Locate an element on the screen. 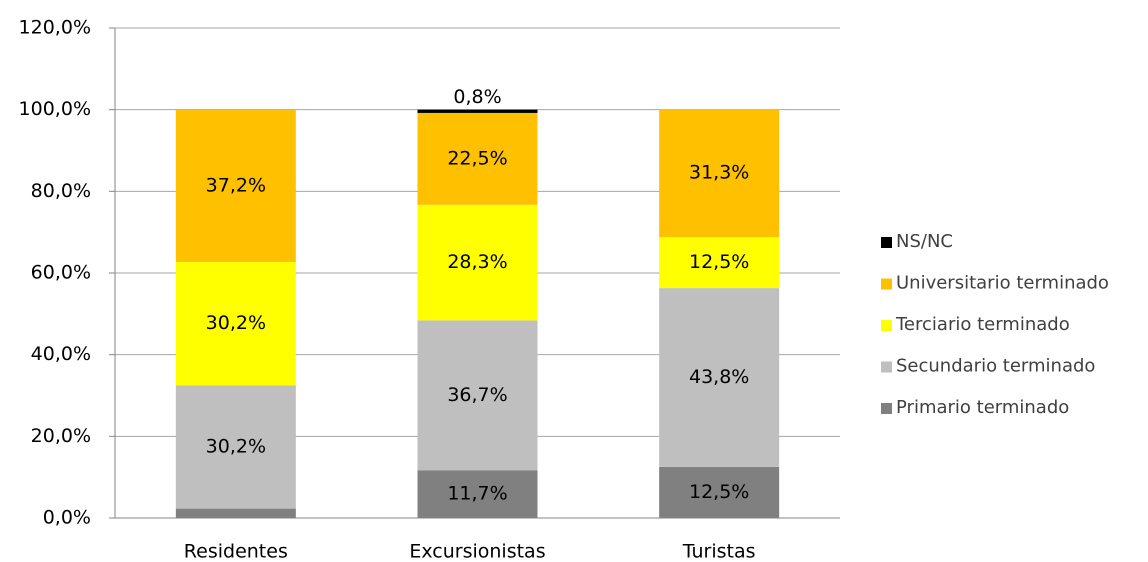  legend-label: Secundario terminado is located at coordinates (995, 366).